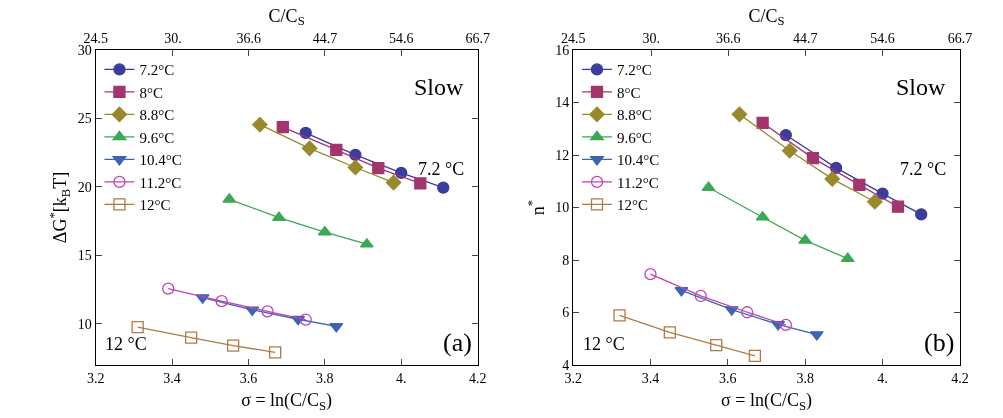 This screenshot has width=1003, height=418. What do you see at coordinates (562, 50) in the screenshot?
I see `y-tick-label: 16` at bounding box center [562, 50].